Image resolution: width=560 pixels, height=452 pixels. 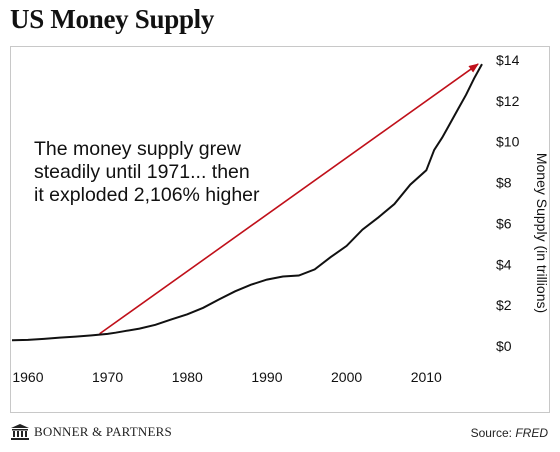 I want to click on x-tick-label: 1990, so click(x=266, y=377).